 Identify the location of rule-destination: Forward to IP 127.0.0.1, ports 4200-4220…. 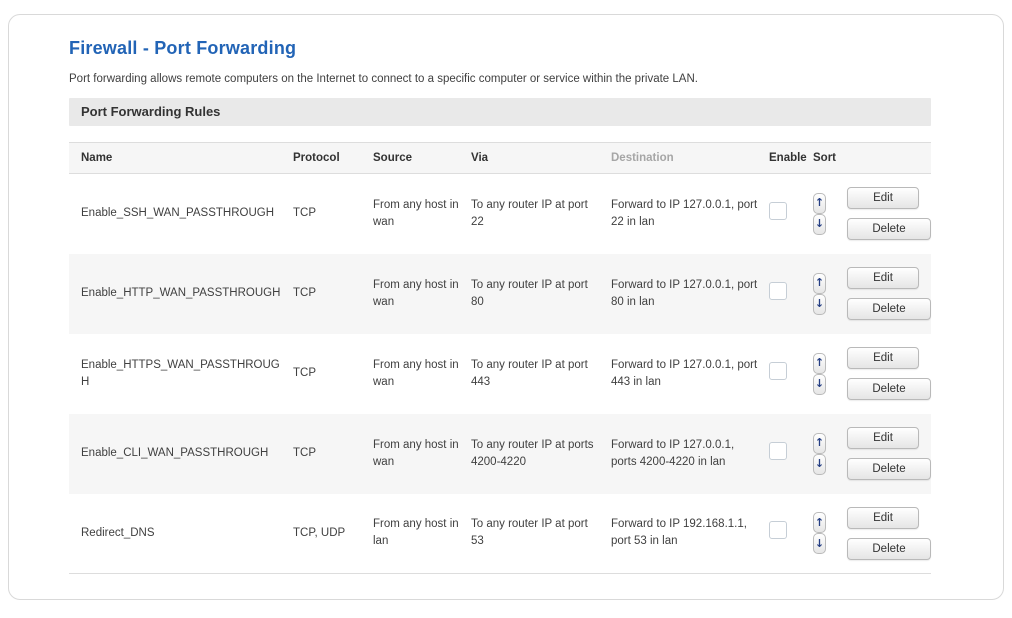
(673, 453).